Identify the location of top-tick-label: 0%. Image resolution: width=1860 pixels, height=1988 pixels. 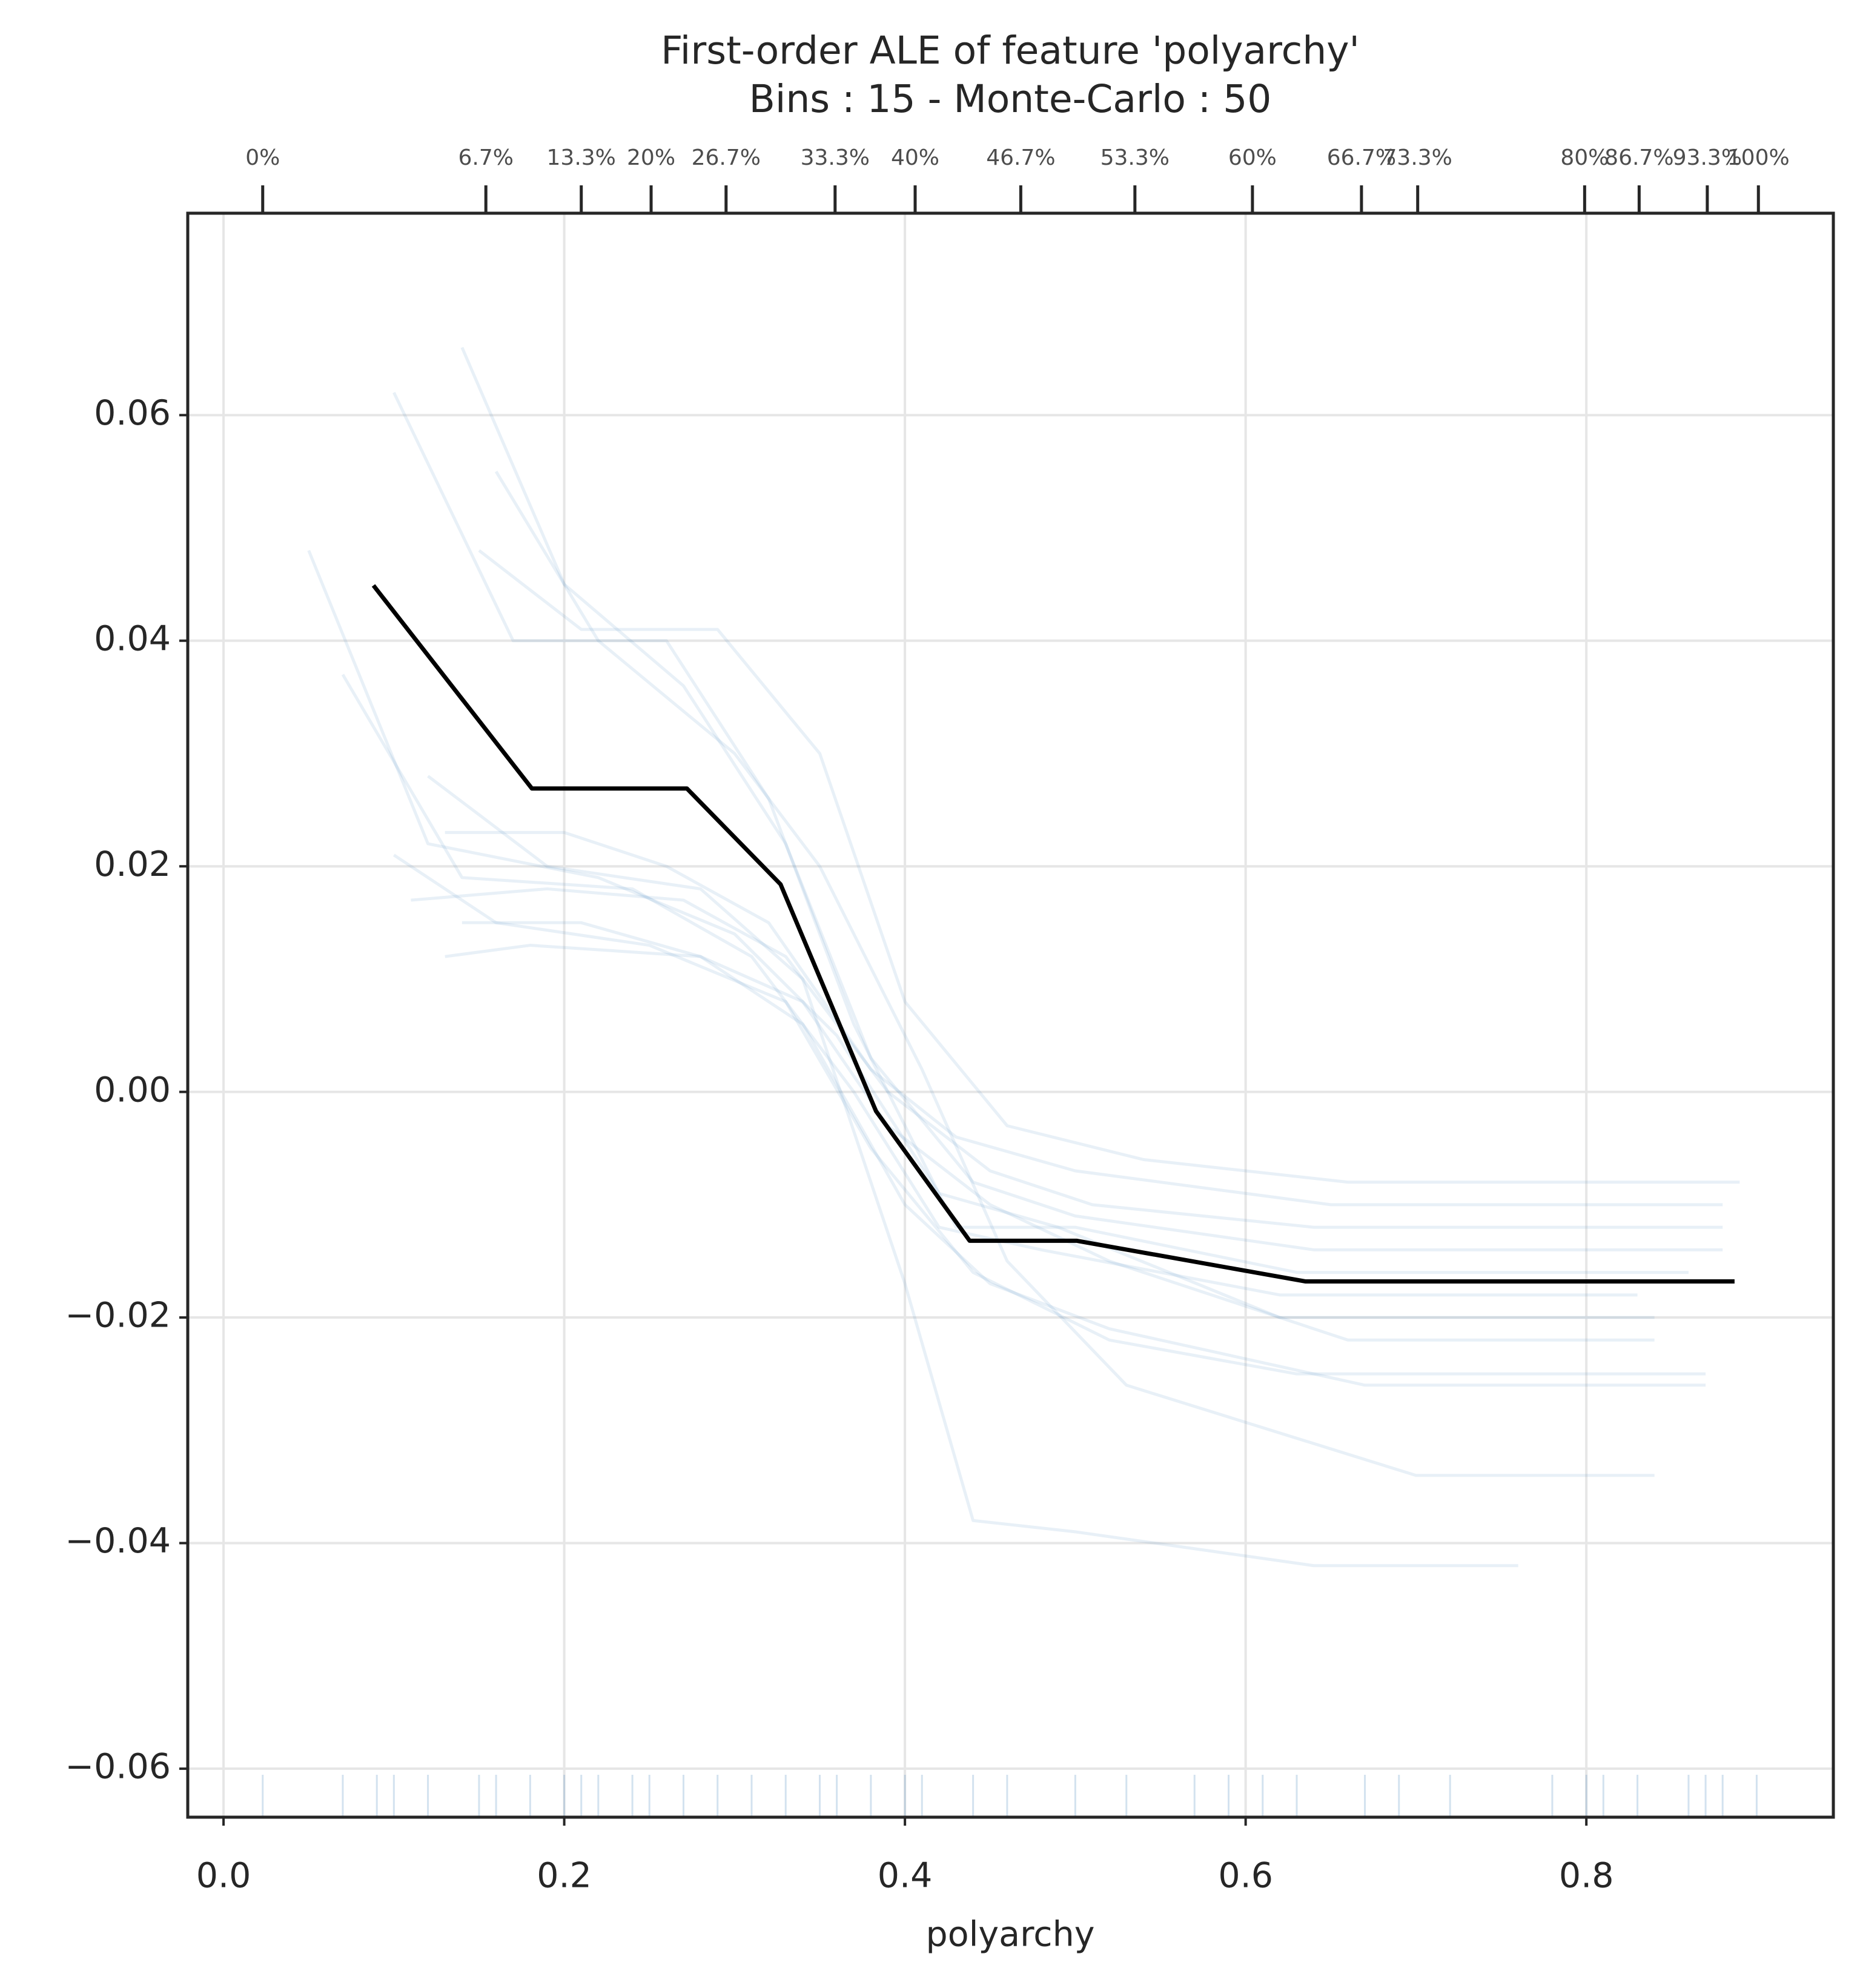
(263, 157).